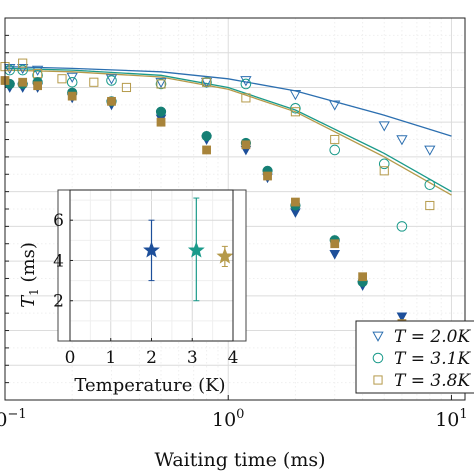 The height and width of the screenshot is (474, 474). Describe the element at coordinates (228, 101) in the screenshot. I see `fit-curve` at that location.